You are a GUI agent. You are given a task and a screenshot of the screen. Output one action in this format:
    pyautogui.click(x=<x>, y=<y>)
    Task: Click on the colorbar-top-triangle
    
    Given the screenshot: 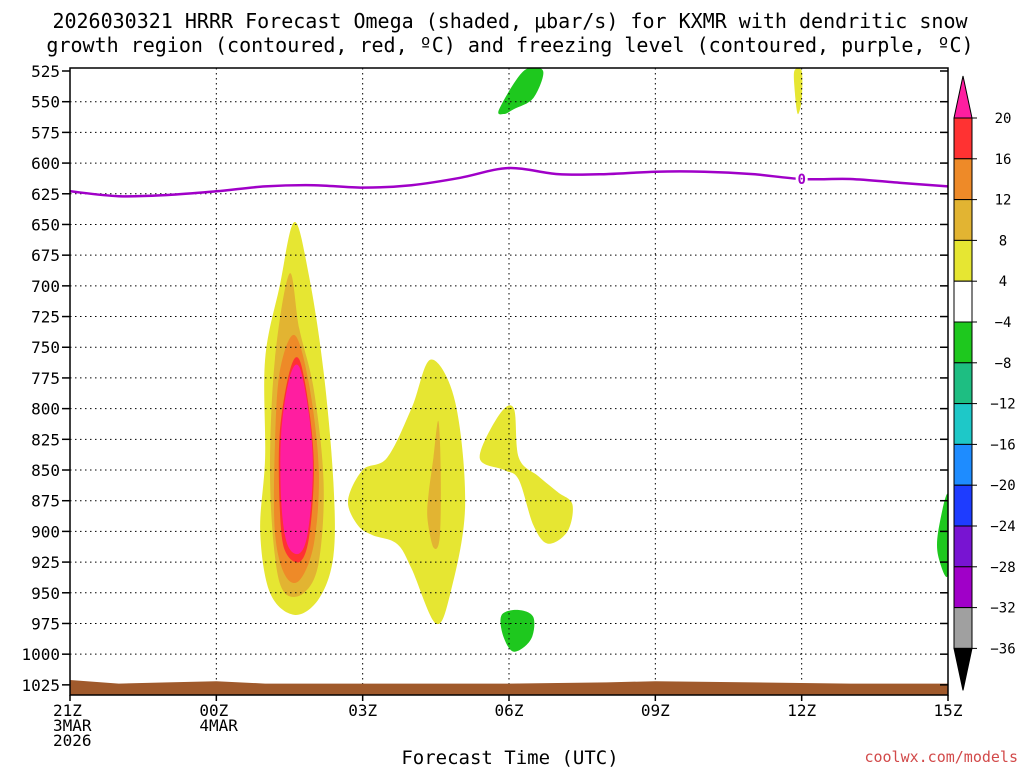 What is the action you would take?
    pyautogui.click(x=963, y=97)
    